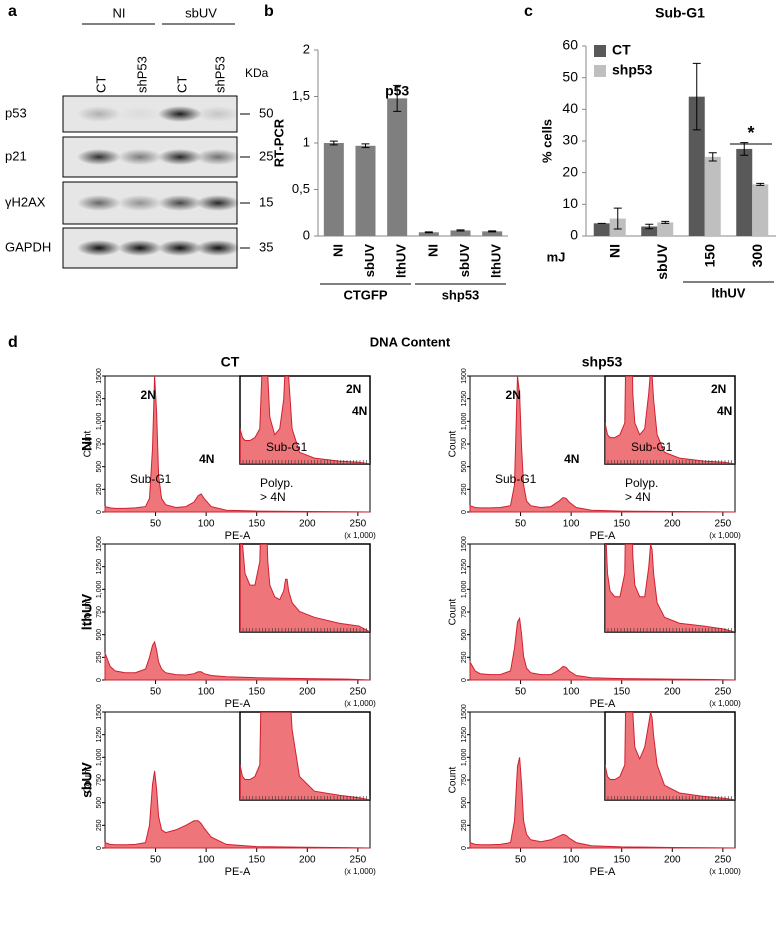 This screenshot has height=926, width=776. I want to click on x-tick-label: lthUV, so click(496, 261).